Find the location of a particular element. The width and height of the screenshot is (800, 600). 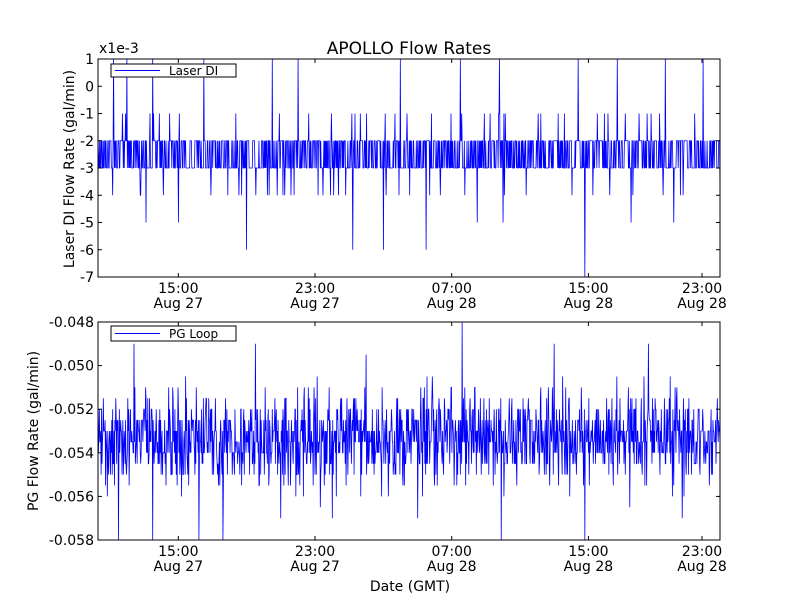

top-legend: Laser DI is located at coordinates (173, 70).